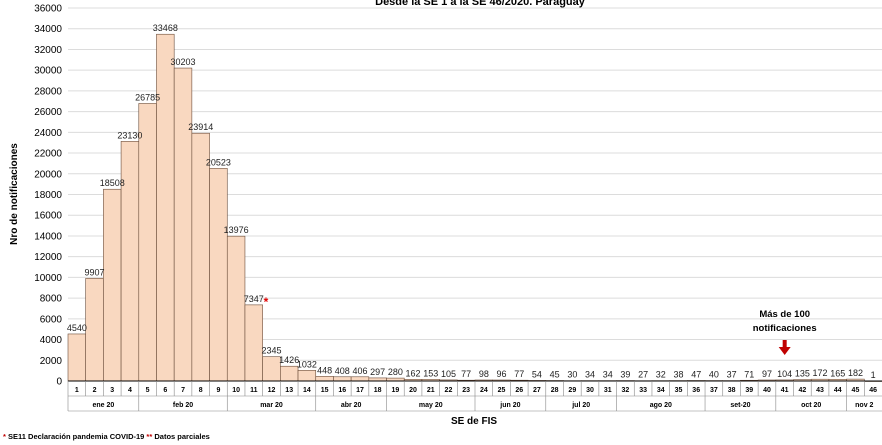 This screenshot has width=882, height=445. Describe the element at coordinates (509, 405) in the screenshot. I see `month-label: jun 20` at that location.